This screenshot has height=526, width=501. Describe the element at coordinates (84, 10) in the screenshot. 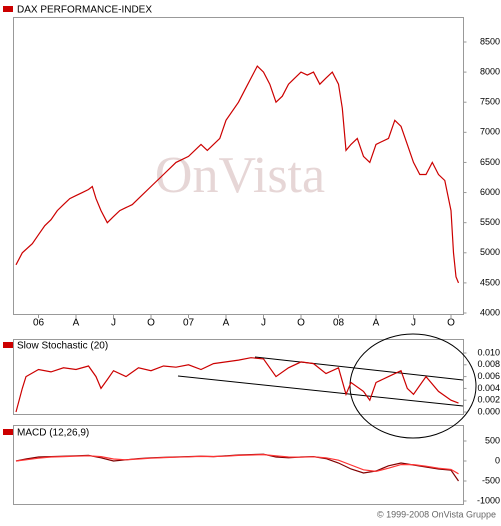

I see `chart-title: DAX PERFORMANCE-INDEX` at that location.